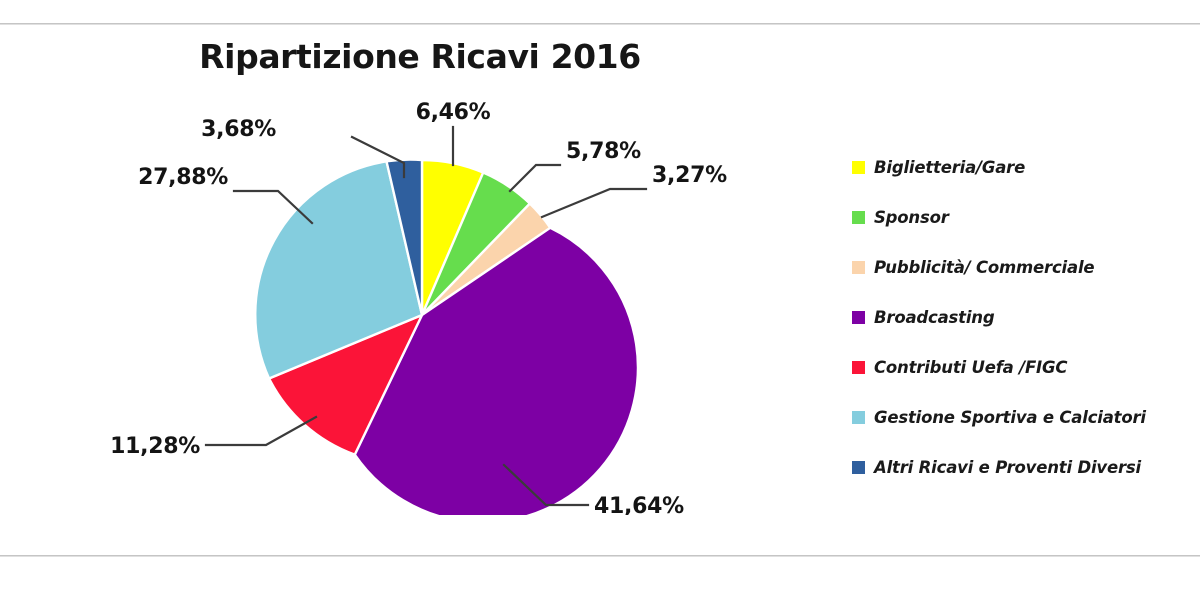 This screenshot has width=1200, height=599. Describe the element at coordinates (689, 175) in the screenshot. I see `callout-label-pubblicita: 3,27%` at that location.